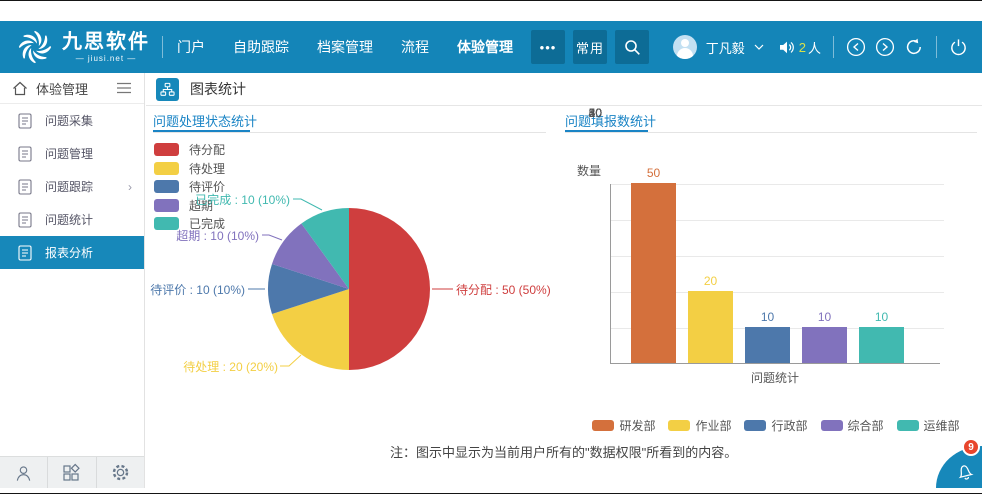  I want to click on home-icon, so click(20, 88).